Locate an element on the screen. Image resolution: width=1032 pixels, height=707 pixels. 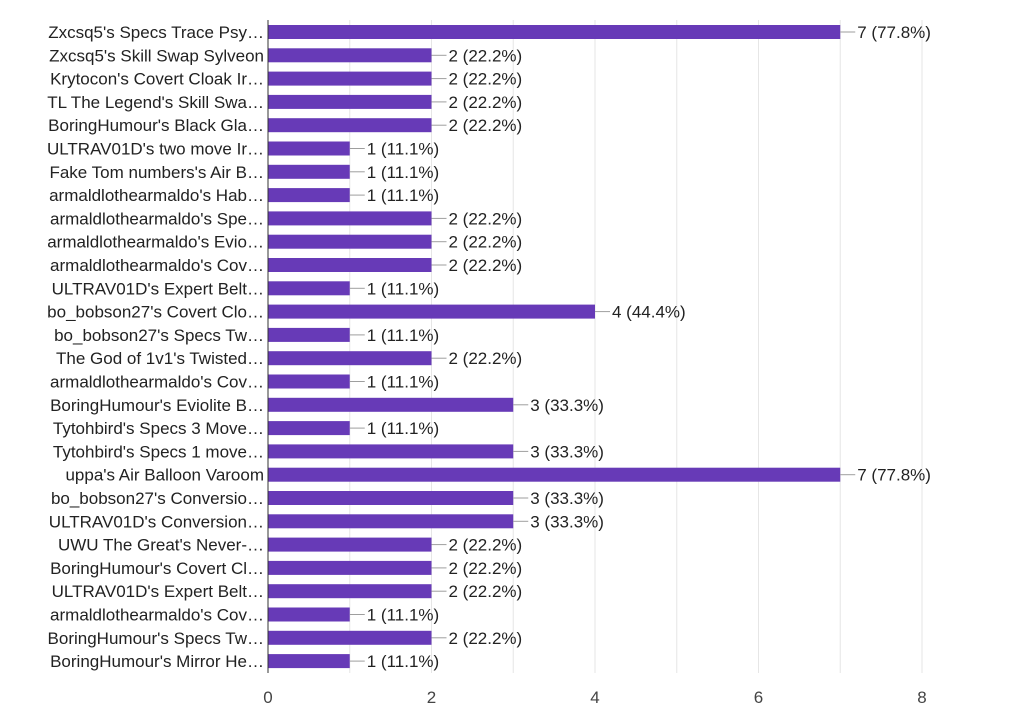
x-tick-label: 4 is located at coordinates (594, 697).